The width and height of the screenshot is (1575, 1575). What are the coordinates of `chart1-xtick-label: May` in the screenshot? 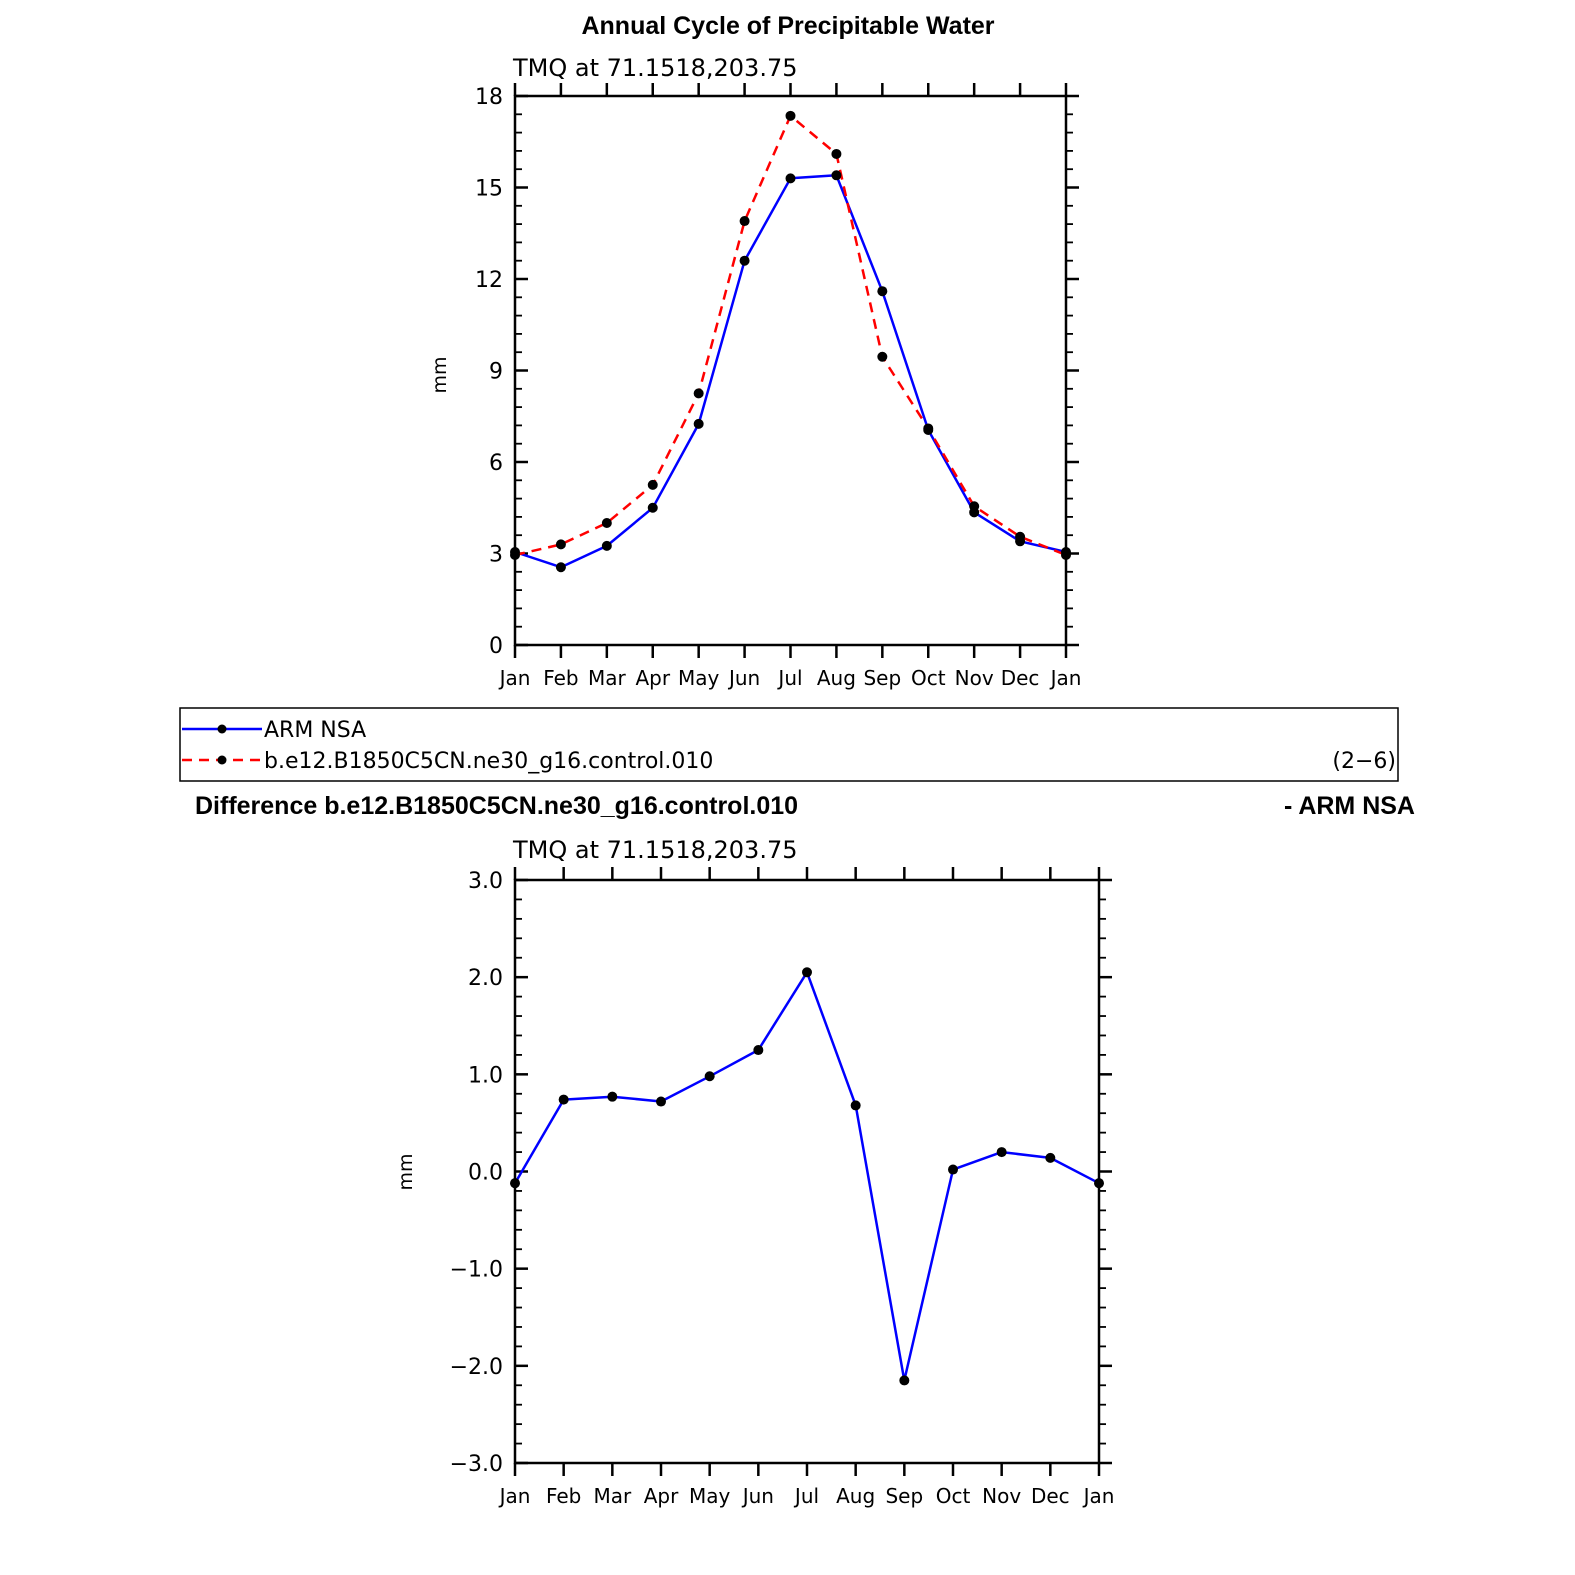 It's located at (699, 678).